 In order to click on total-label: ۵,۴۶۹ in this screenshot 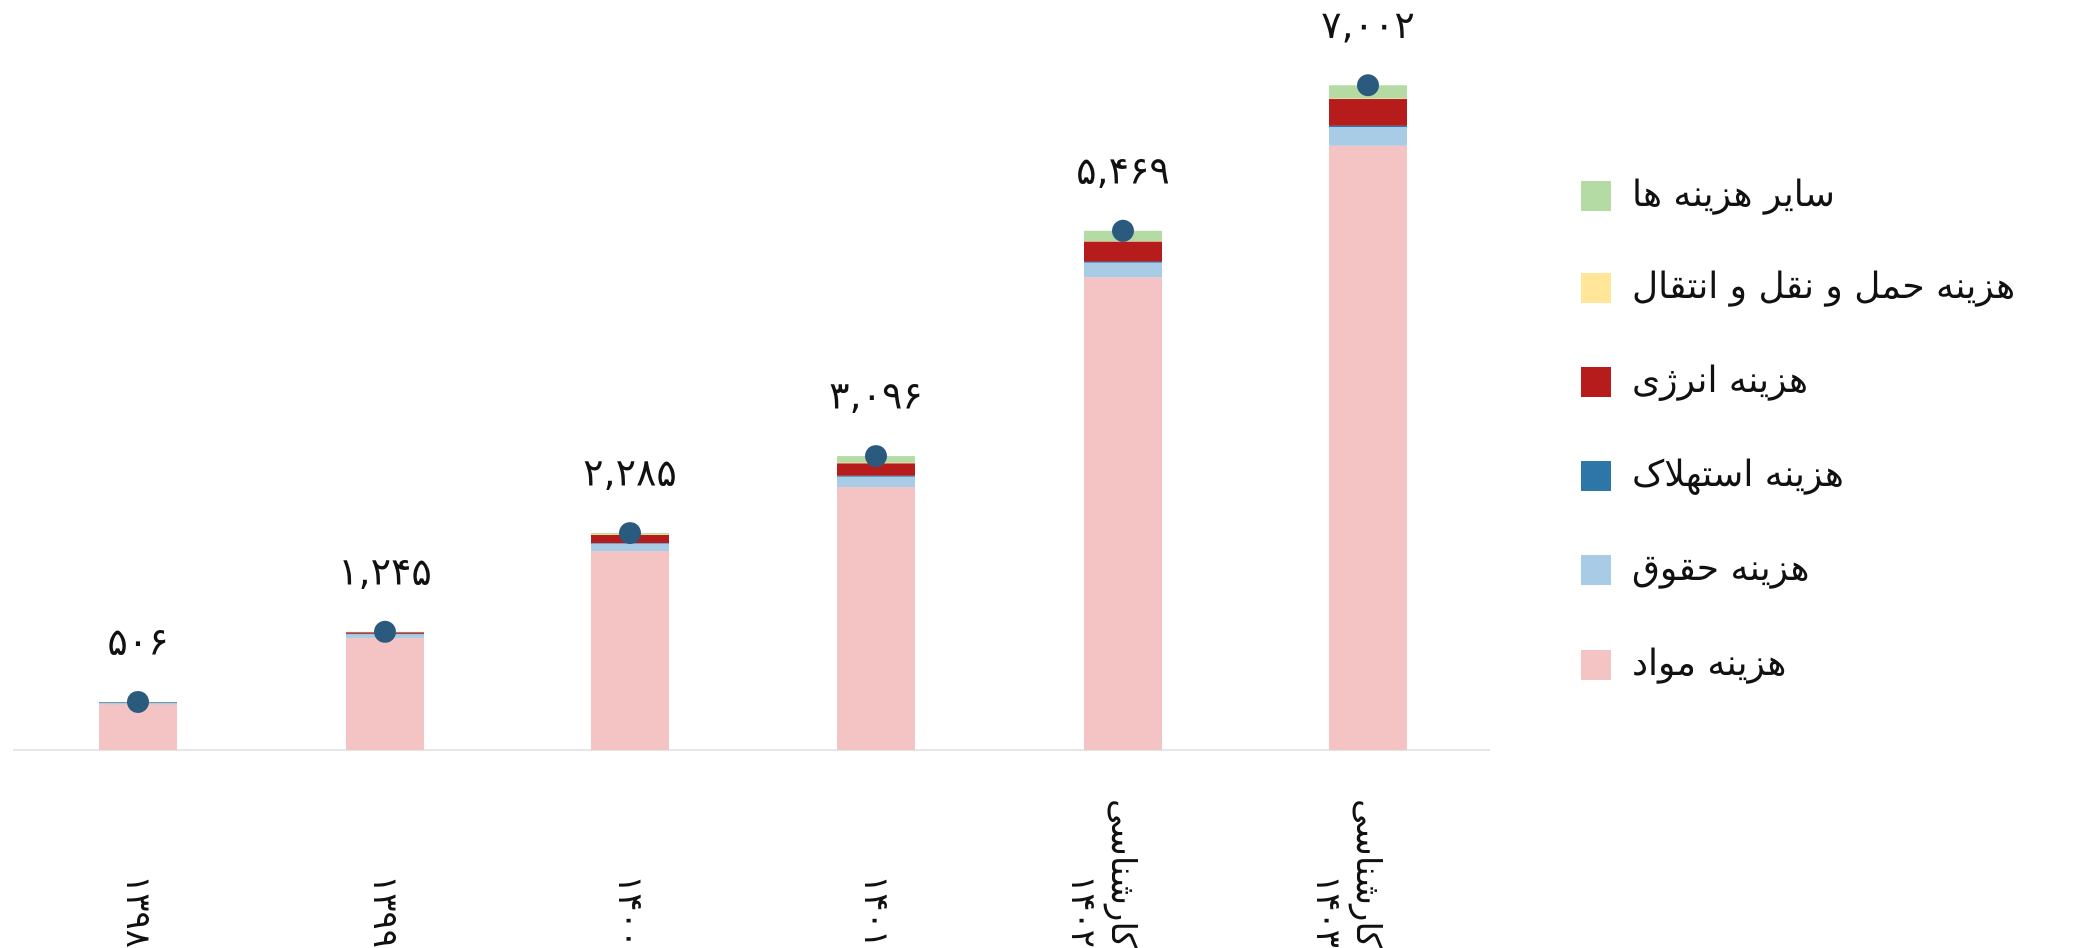, I will do `click(1123, 170)`.